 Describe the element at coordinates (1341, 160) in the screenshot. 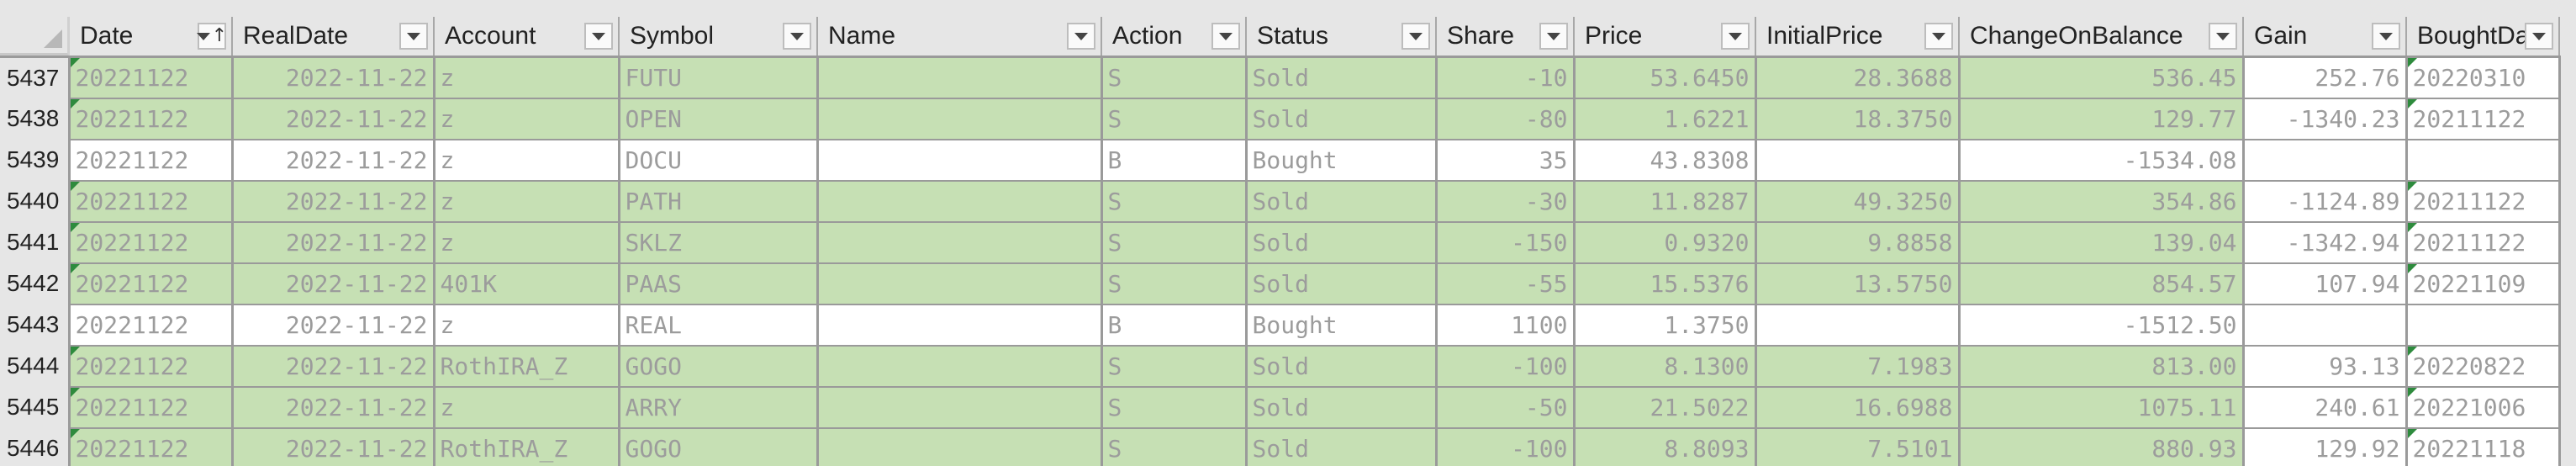

I see `cell-status: Bought` at that location.